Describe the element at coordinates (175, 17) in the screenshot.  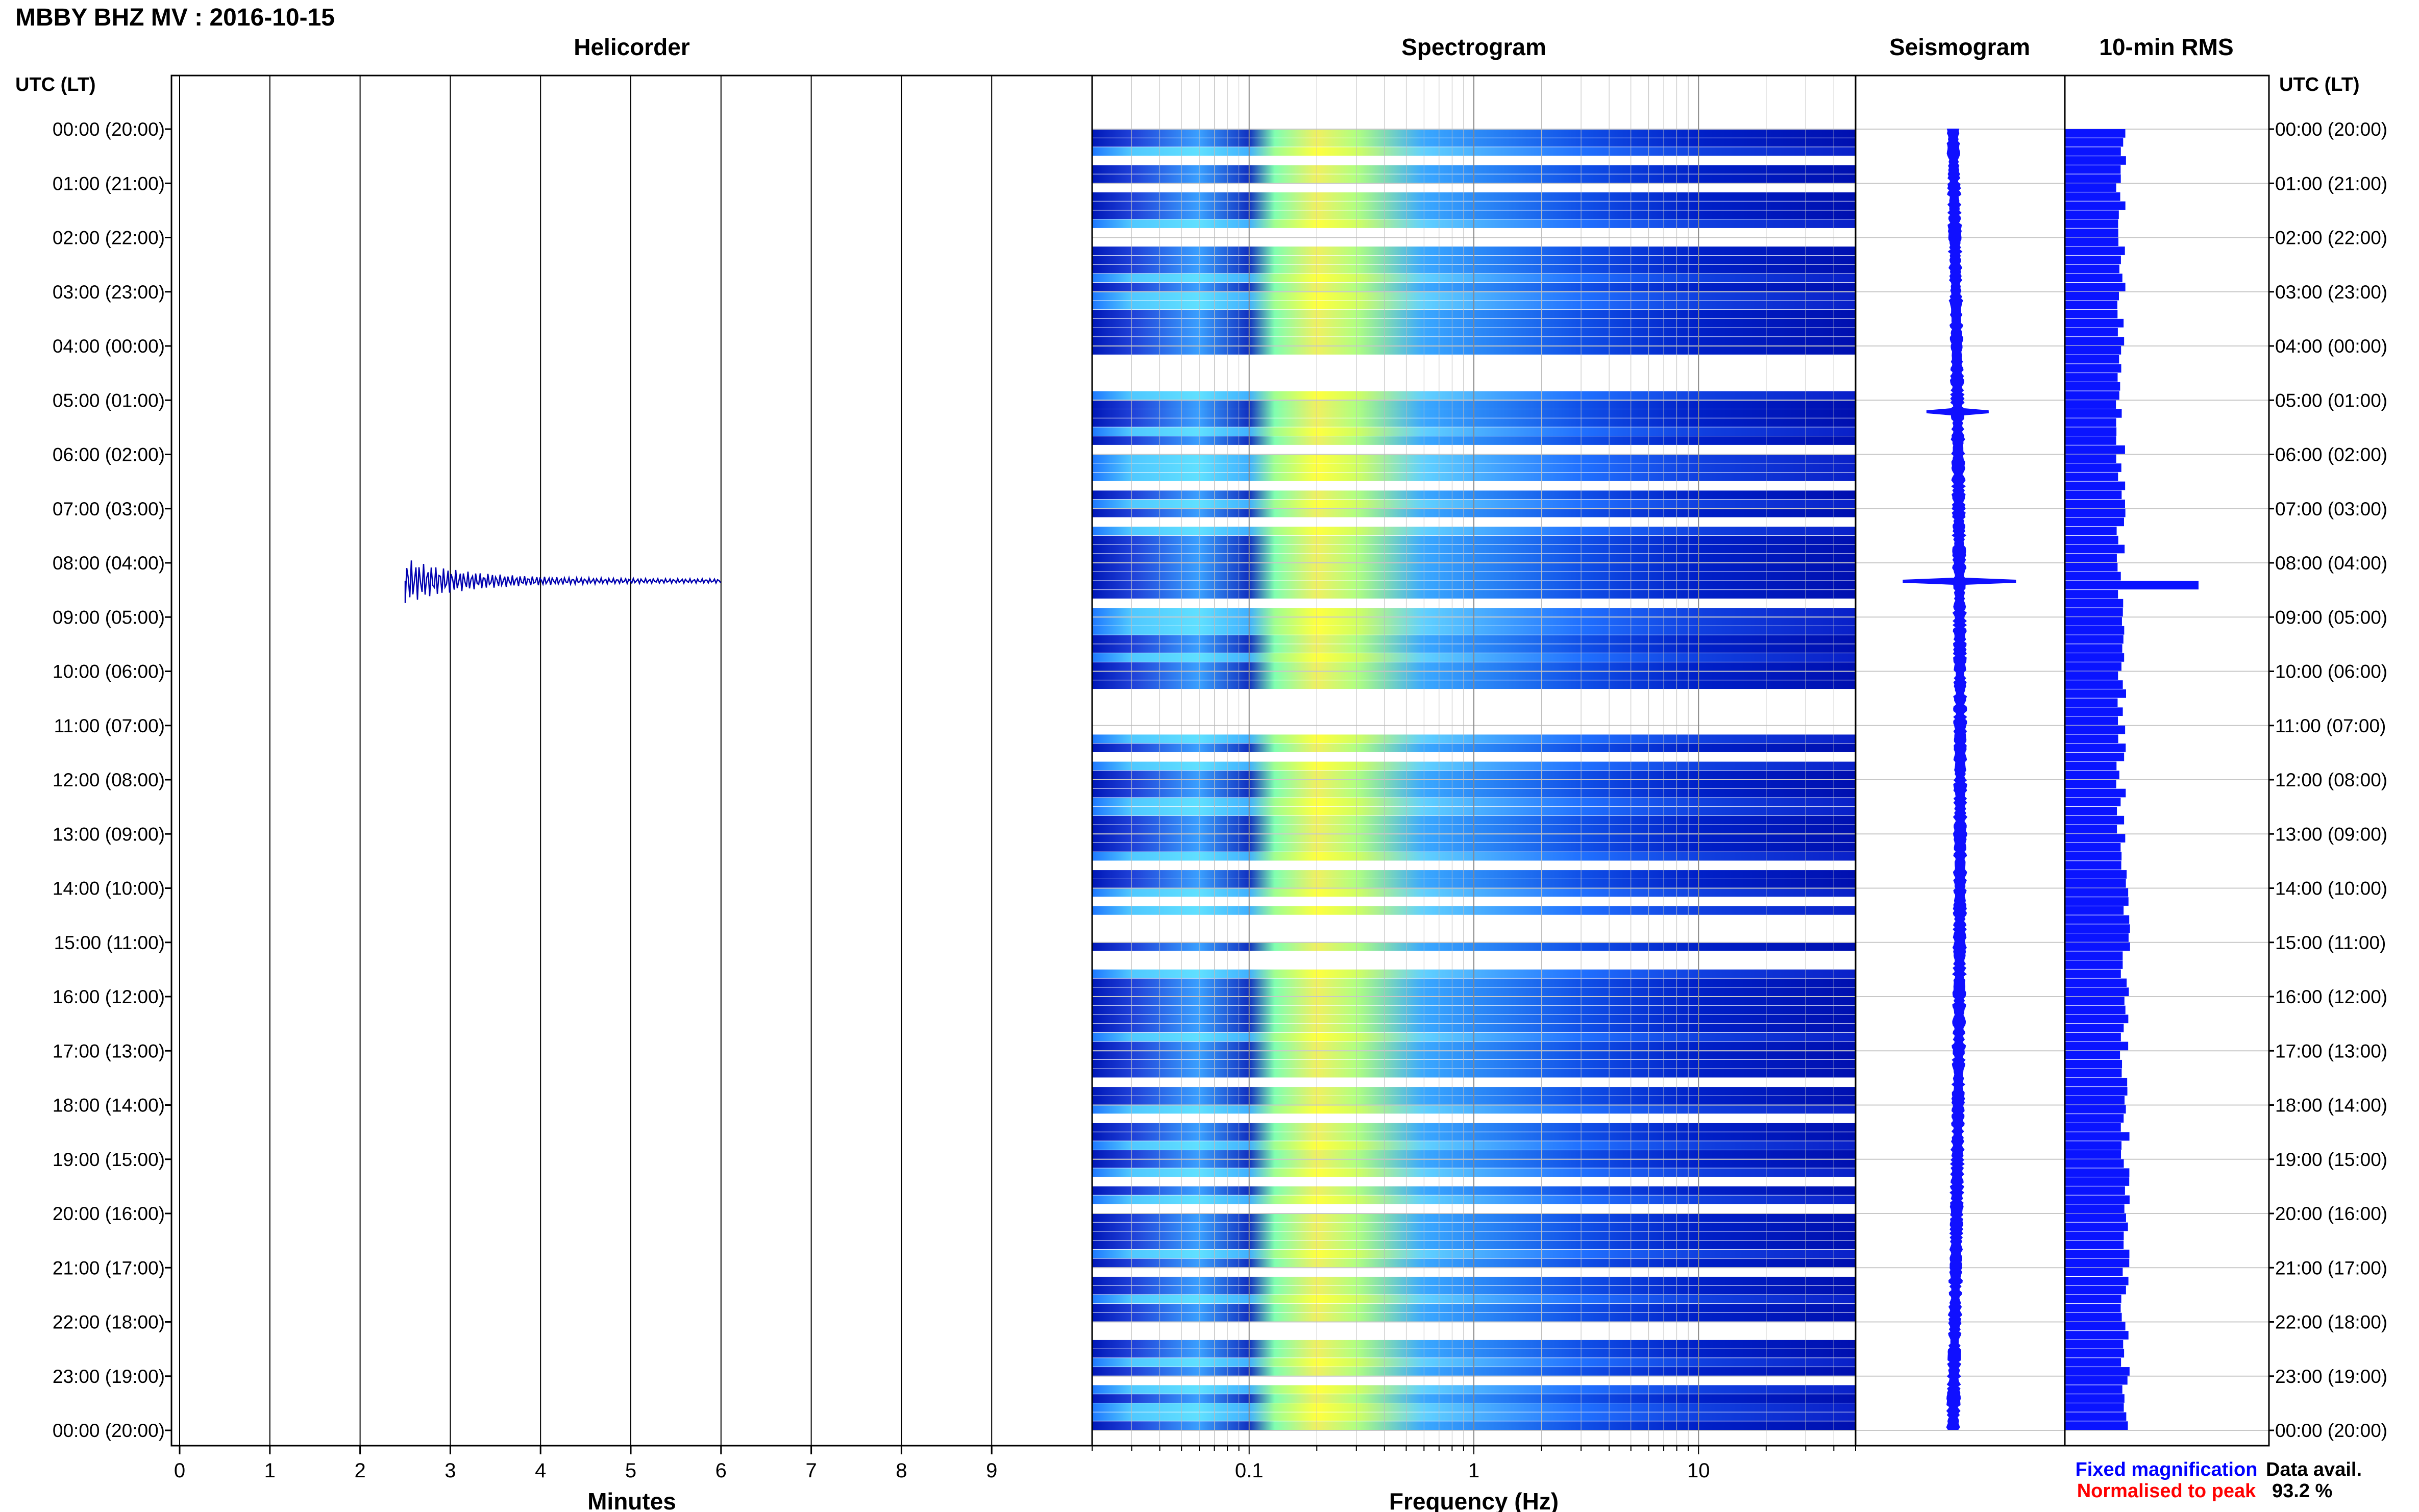
I see `figure-title: MBBY BHZ MV : 2016-10-15` at that location.